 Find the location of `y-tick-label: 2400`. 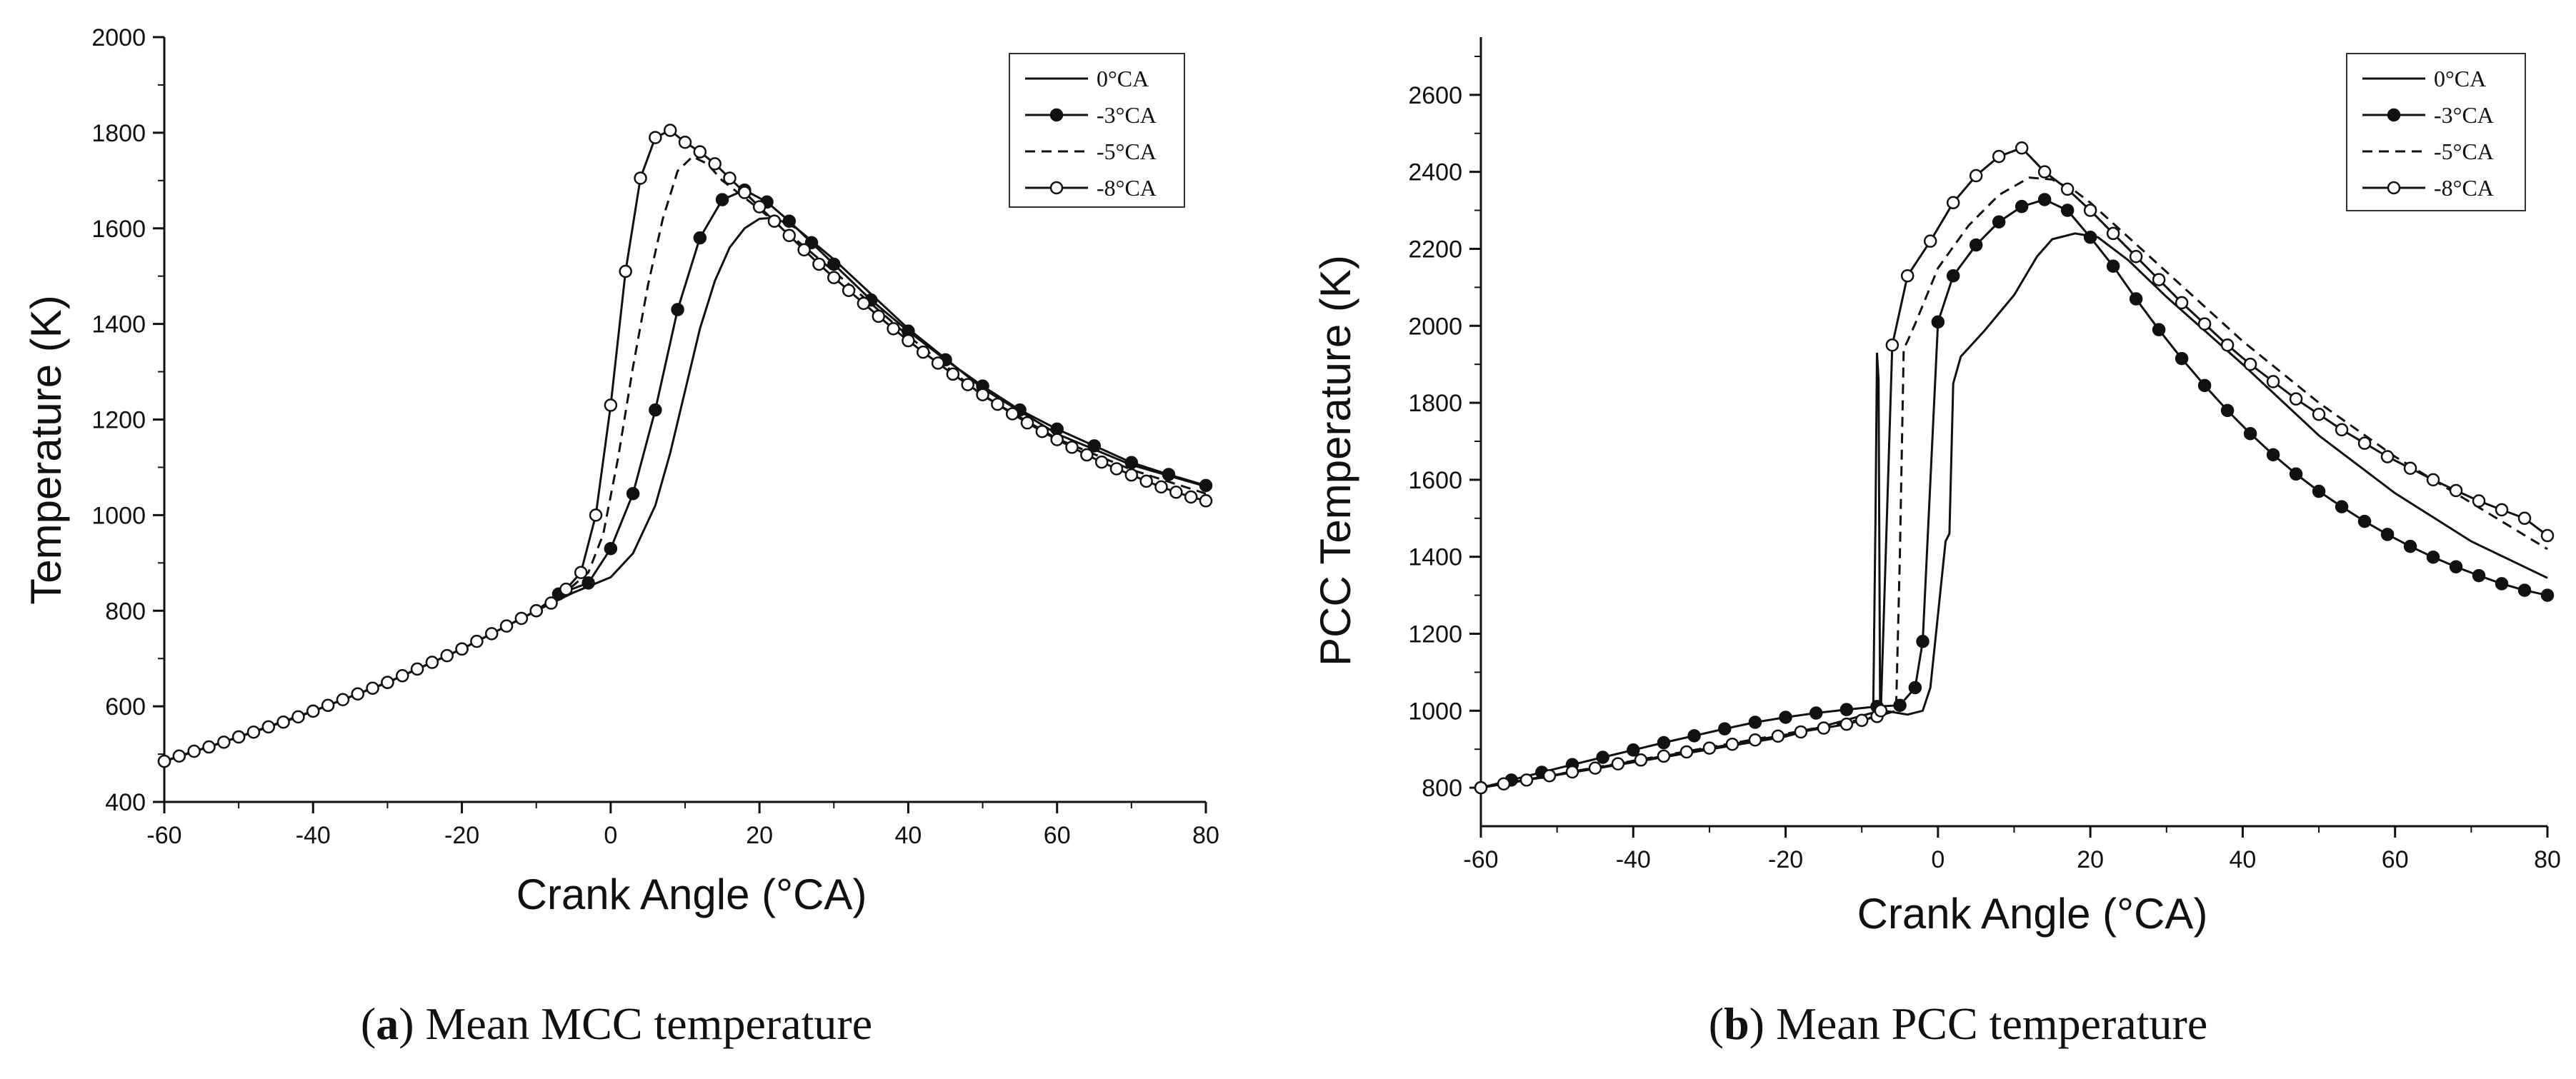

y-tick-label: 2400 is located at coordinates (1435, 172).